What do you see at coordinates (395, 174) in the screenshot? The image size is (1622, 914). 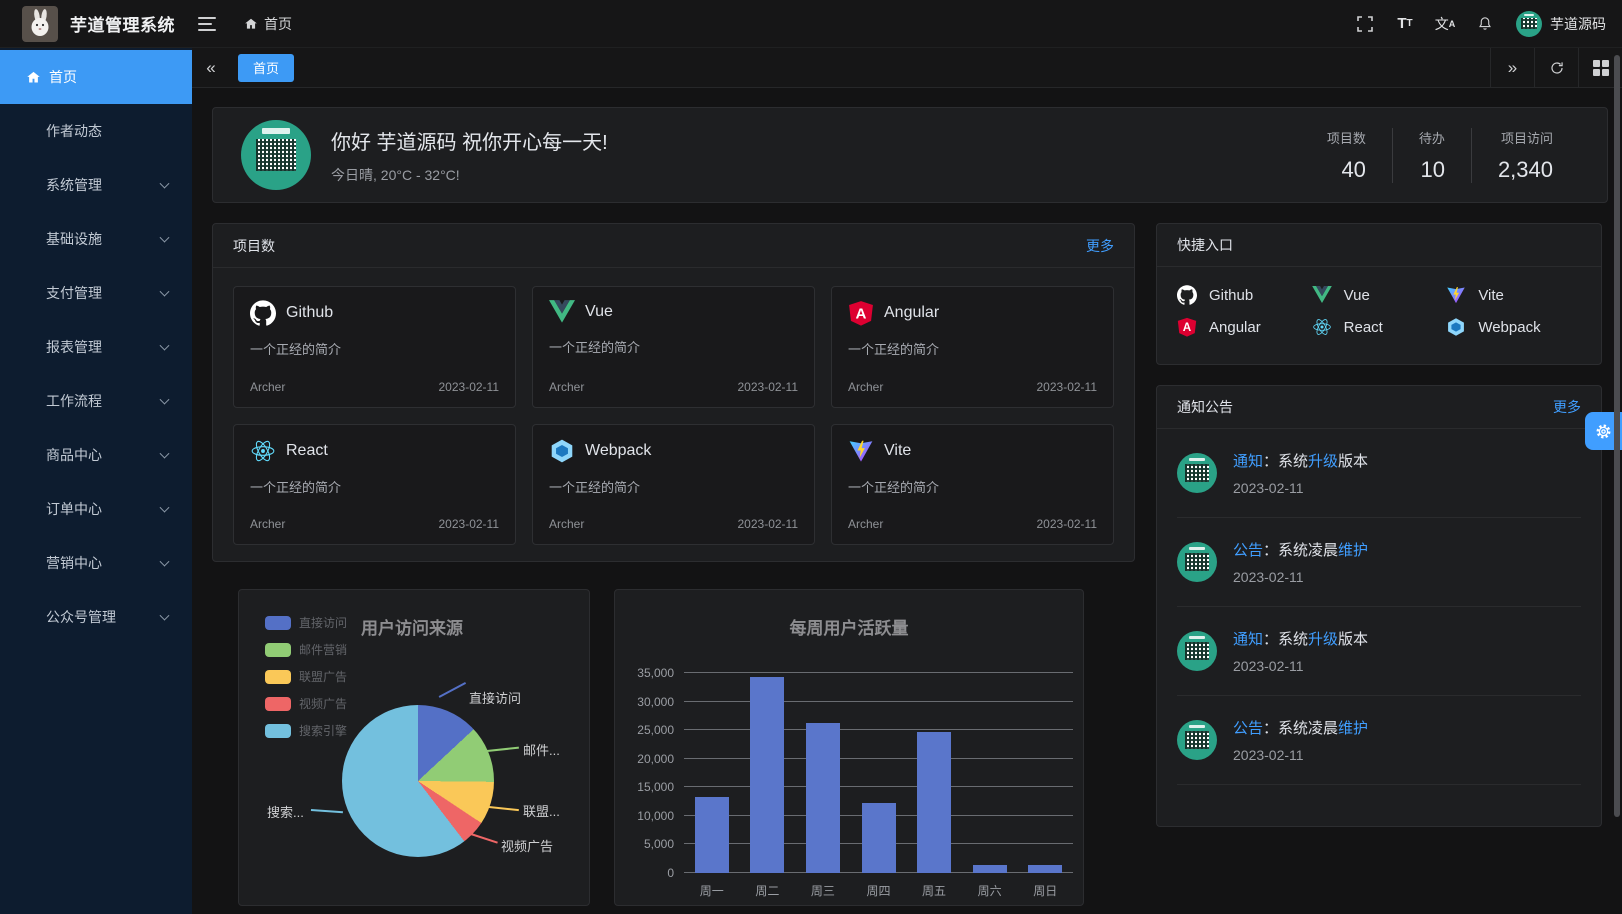 I see `weather-text: 今日晴, 20°C - 32°C!` at bounding box center [395, 174].